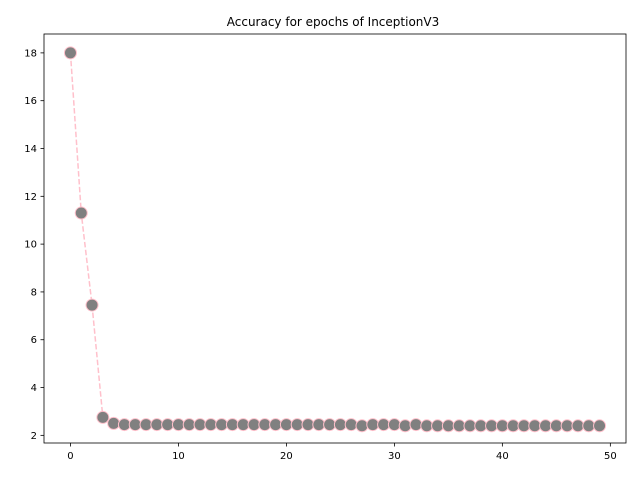  What do you see at coordinates (34, 436) in the screenshot?
I see `y-tick-label: 2` at bounding box center [34, 436].